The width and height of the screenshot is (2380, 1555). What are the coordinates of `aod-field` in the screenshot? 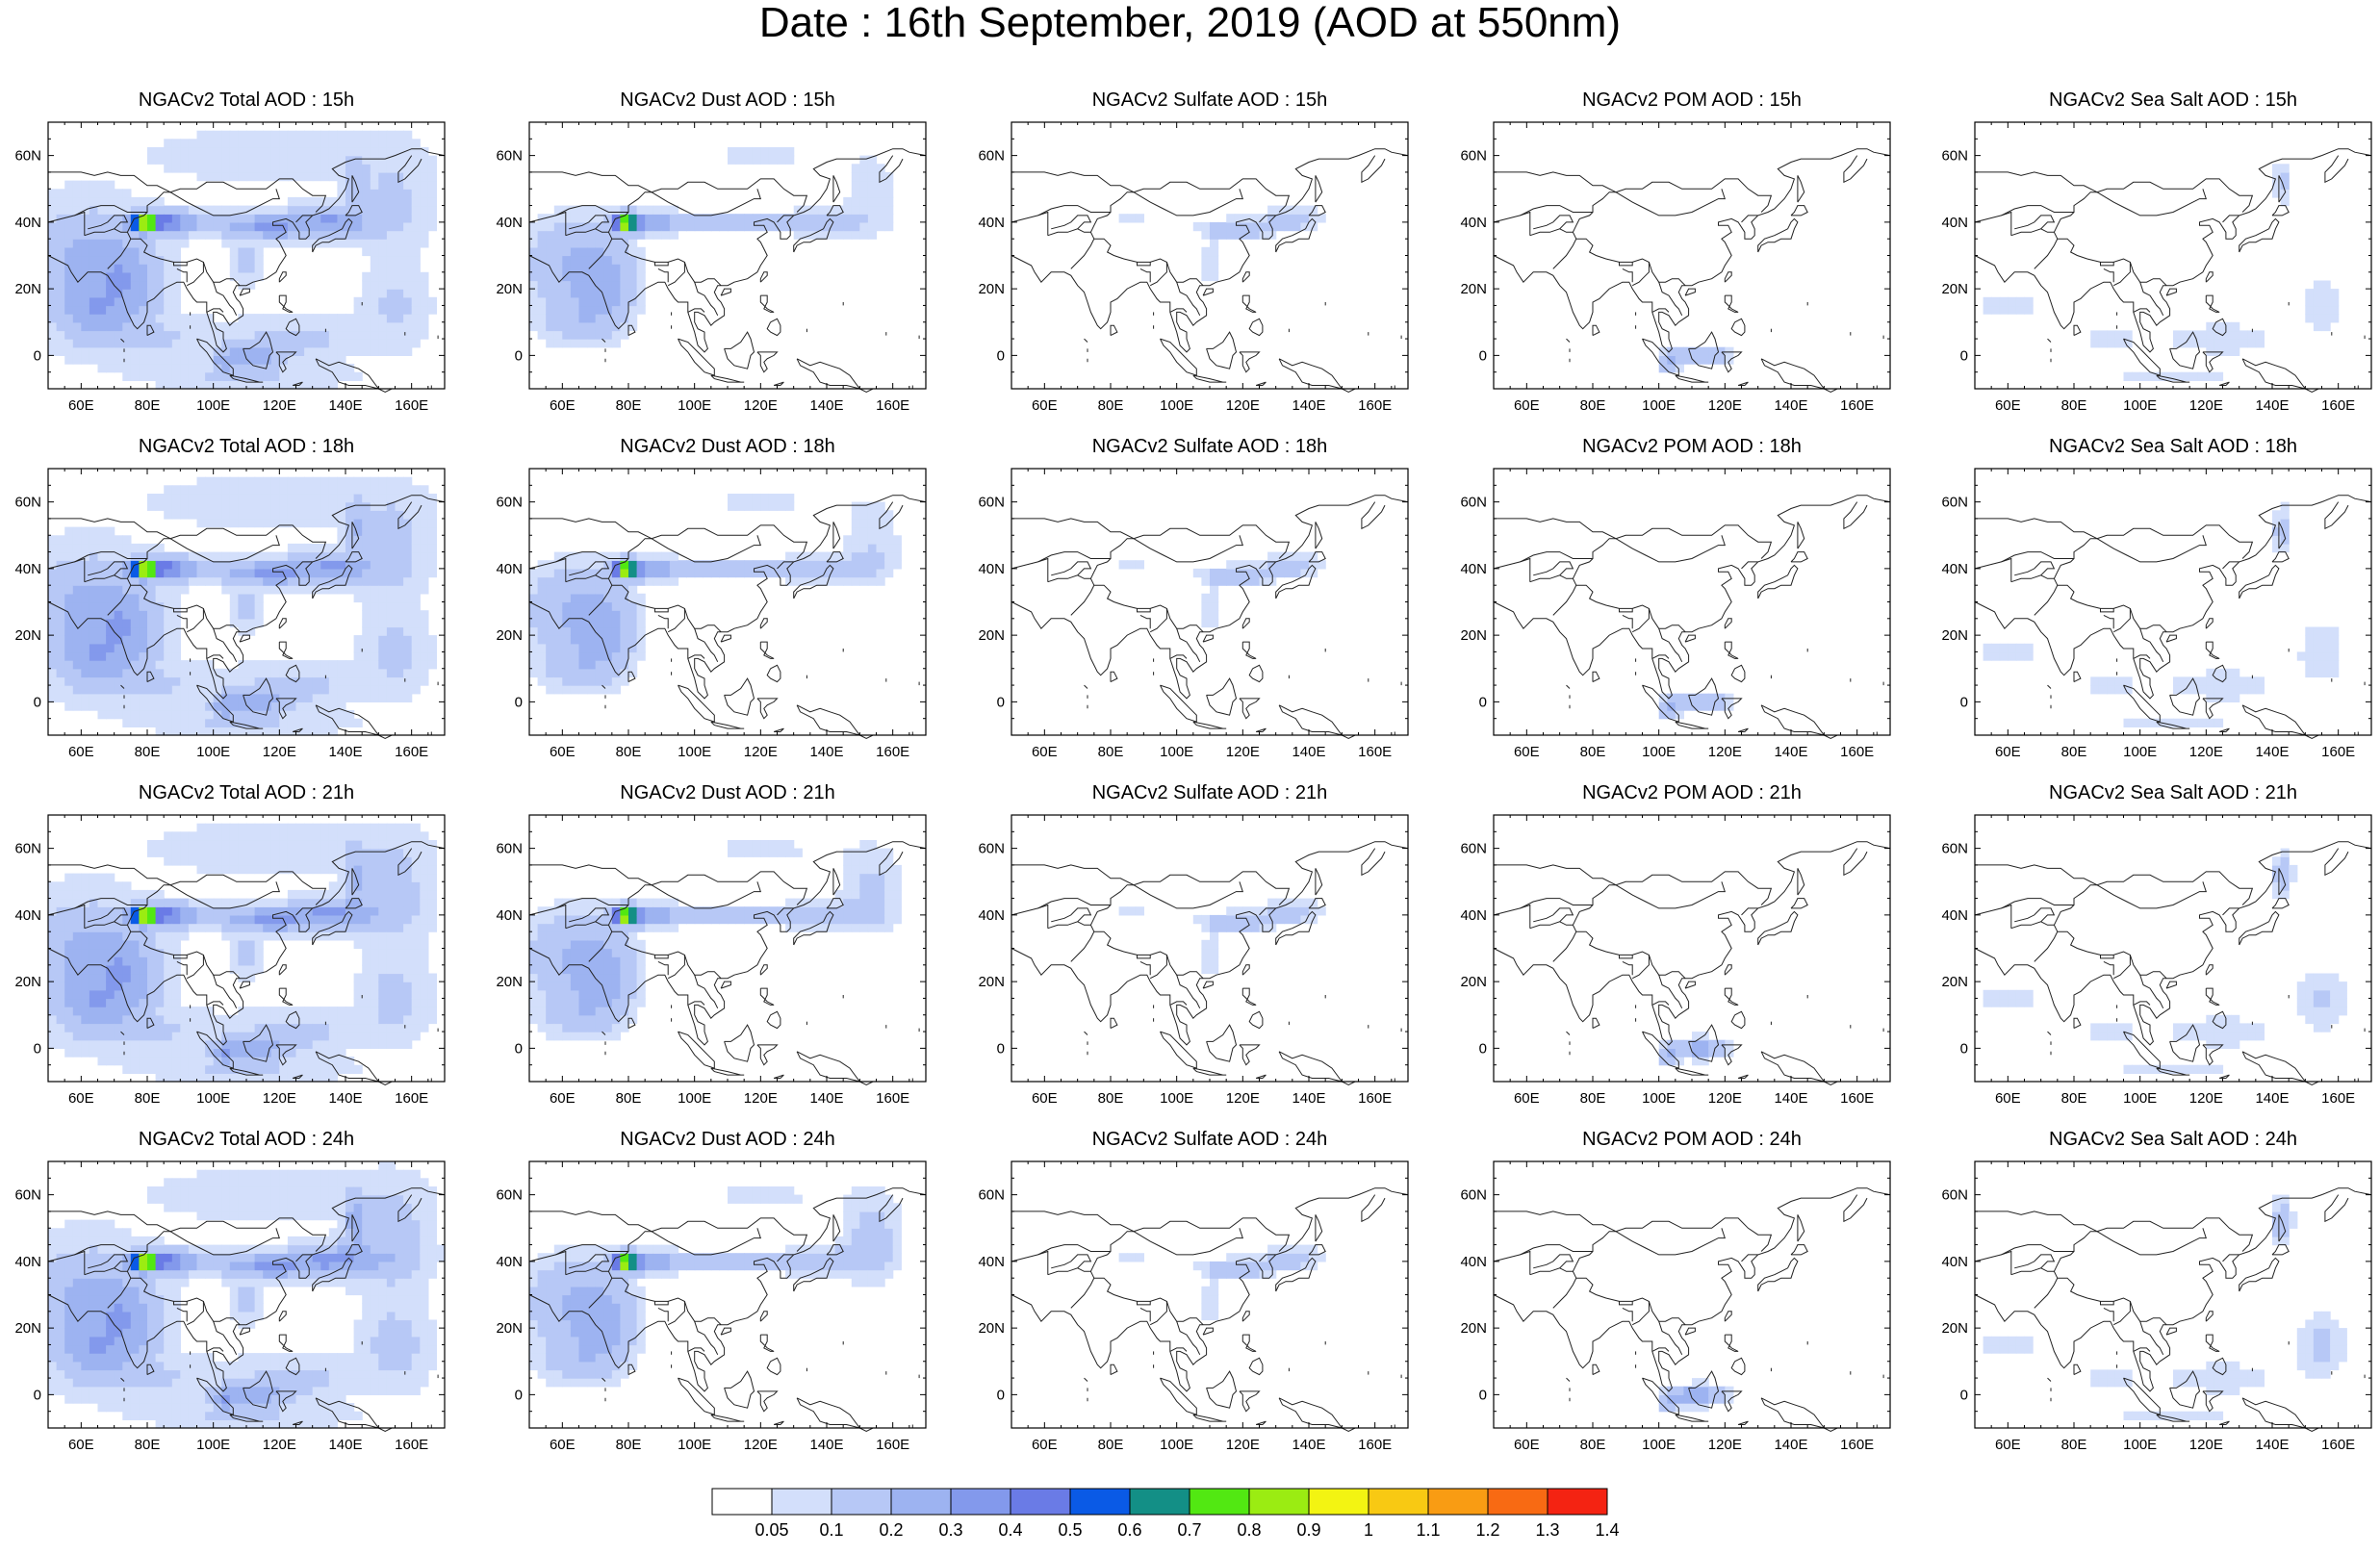 It's located at (243, 606).